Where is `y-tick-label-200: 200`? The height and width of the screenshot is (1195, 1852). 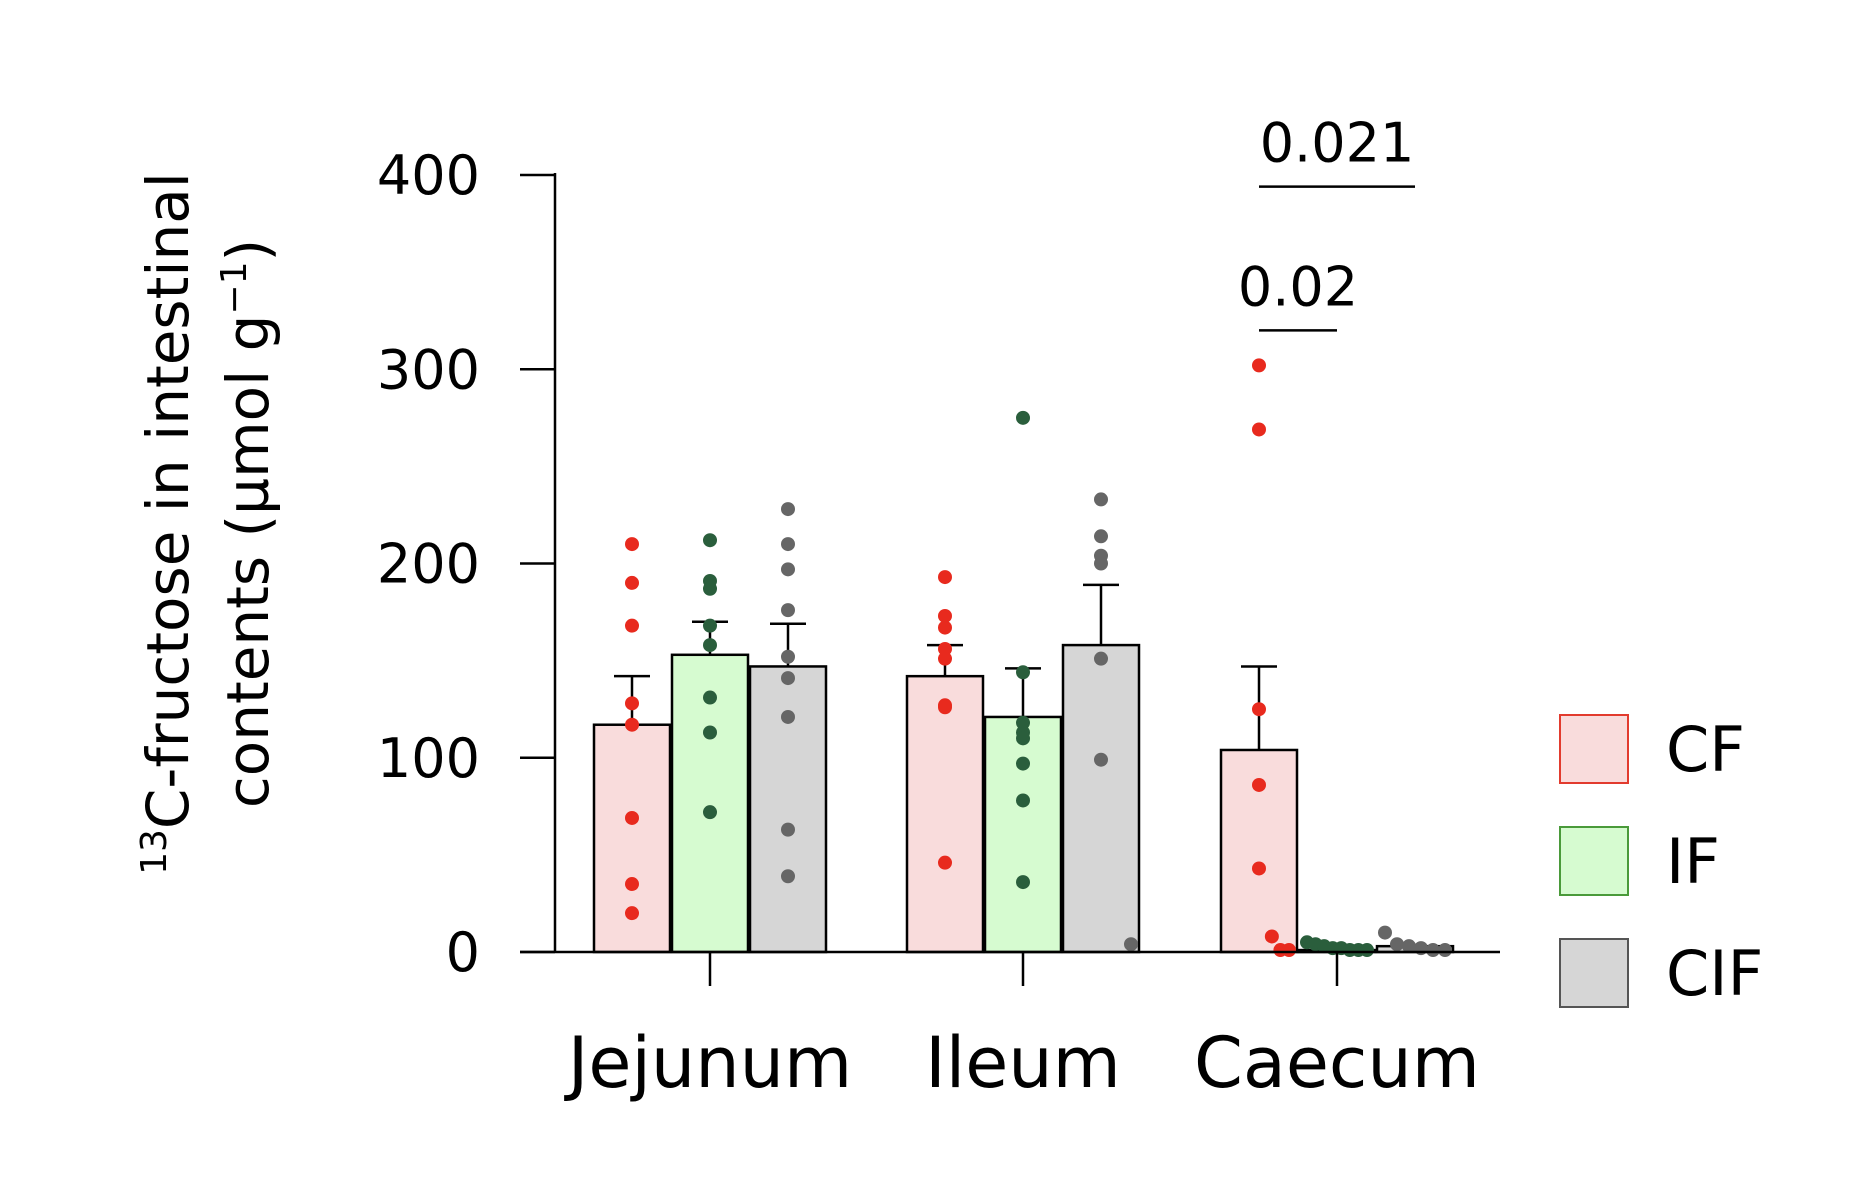 y-tick-label-200: 200 is located at coordinates (428, 564).